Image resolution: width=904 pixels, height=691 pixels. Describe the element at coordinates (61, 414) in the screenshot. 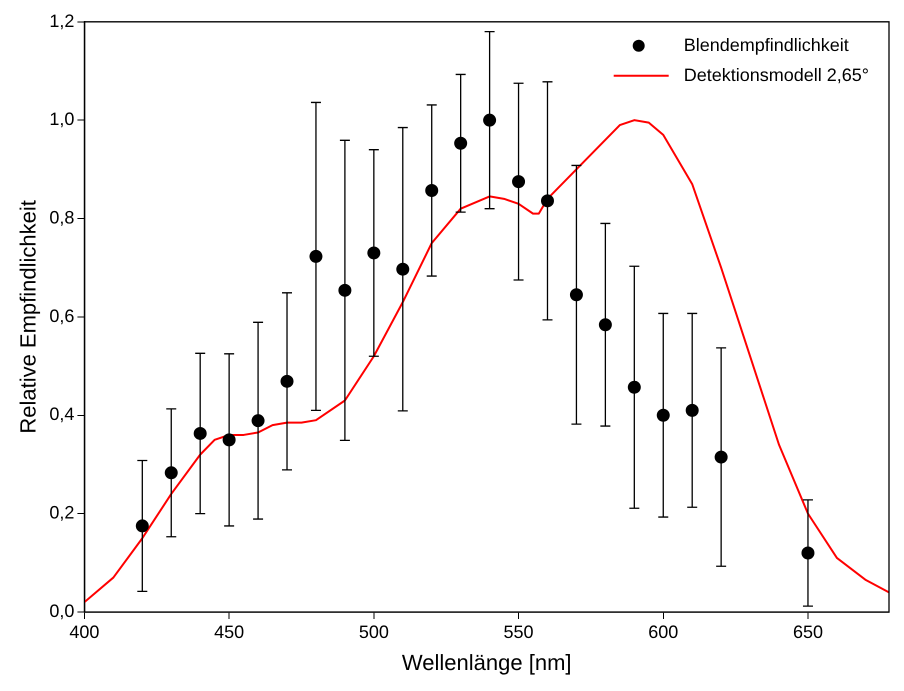

I see `y-tick-label: 0,4` at that location.